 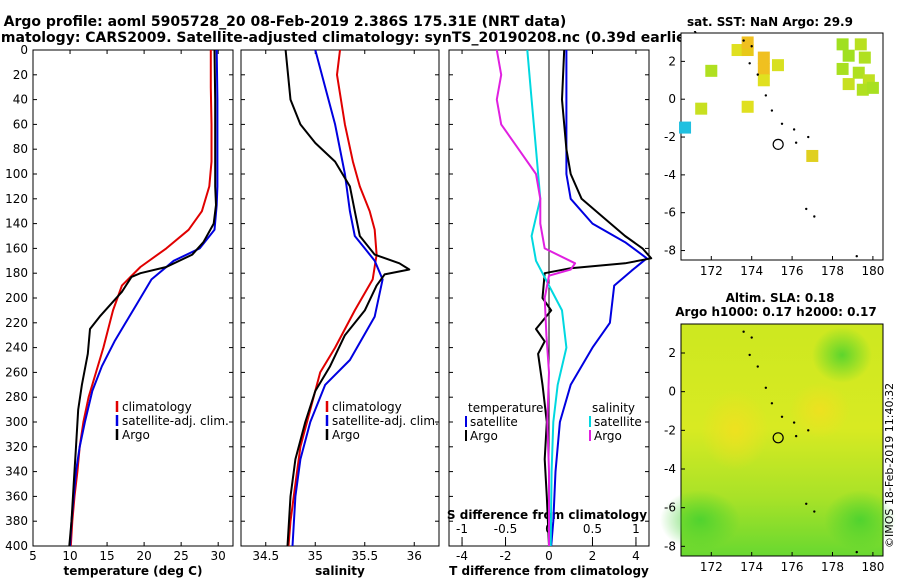 What do you see at coordinates (16, 521) in the screenshot?
I see `y-tick-label: 380` at bounding box center [16, 521].